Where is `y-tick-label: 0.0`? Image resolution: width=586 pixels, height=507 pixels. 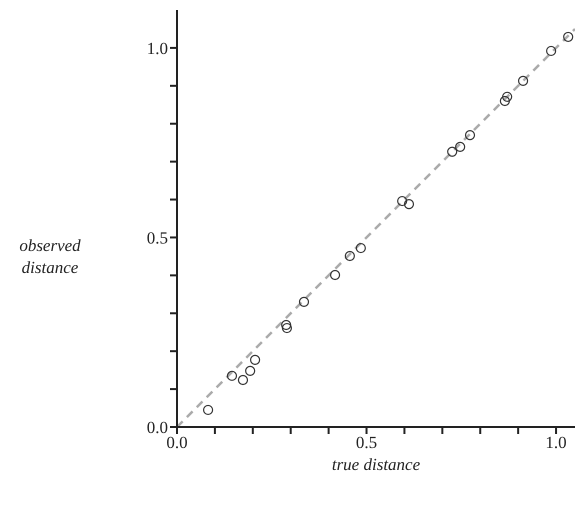 y-tick-label: 0.0 is located at coordinates (157, 428).